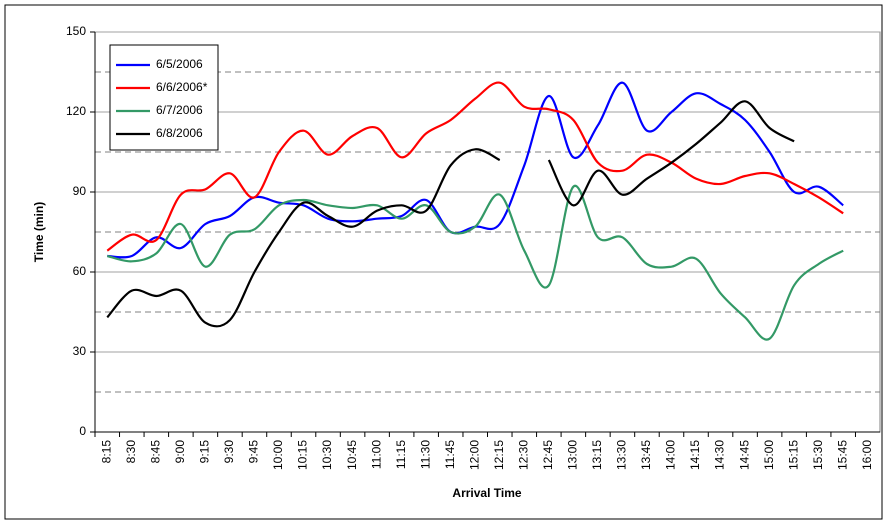  I want to click on x-axis-title: Arrival Time, so click(486, 493).